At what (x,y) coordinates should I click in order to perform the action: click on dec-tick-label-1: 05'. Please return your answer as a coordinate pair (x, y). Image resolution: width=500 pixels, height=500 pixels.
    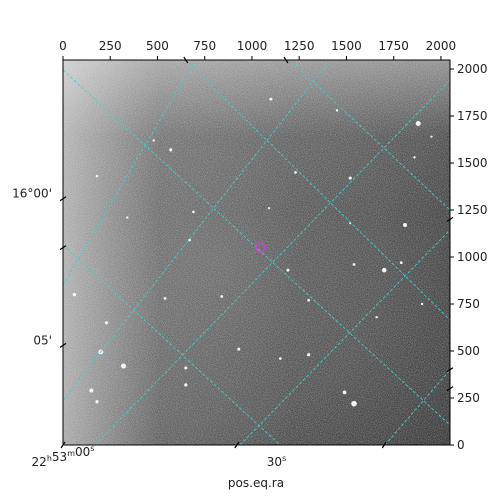
    Looking at the image, I should click on (42, 340).